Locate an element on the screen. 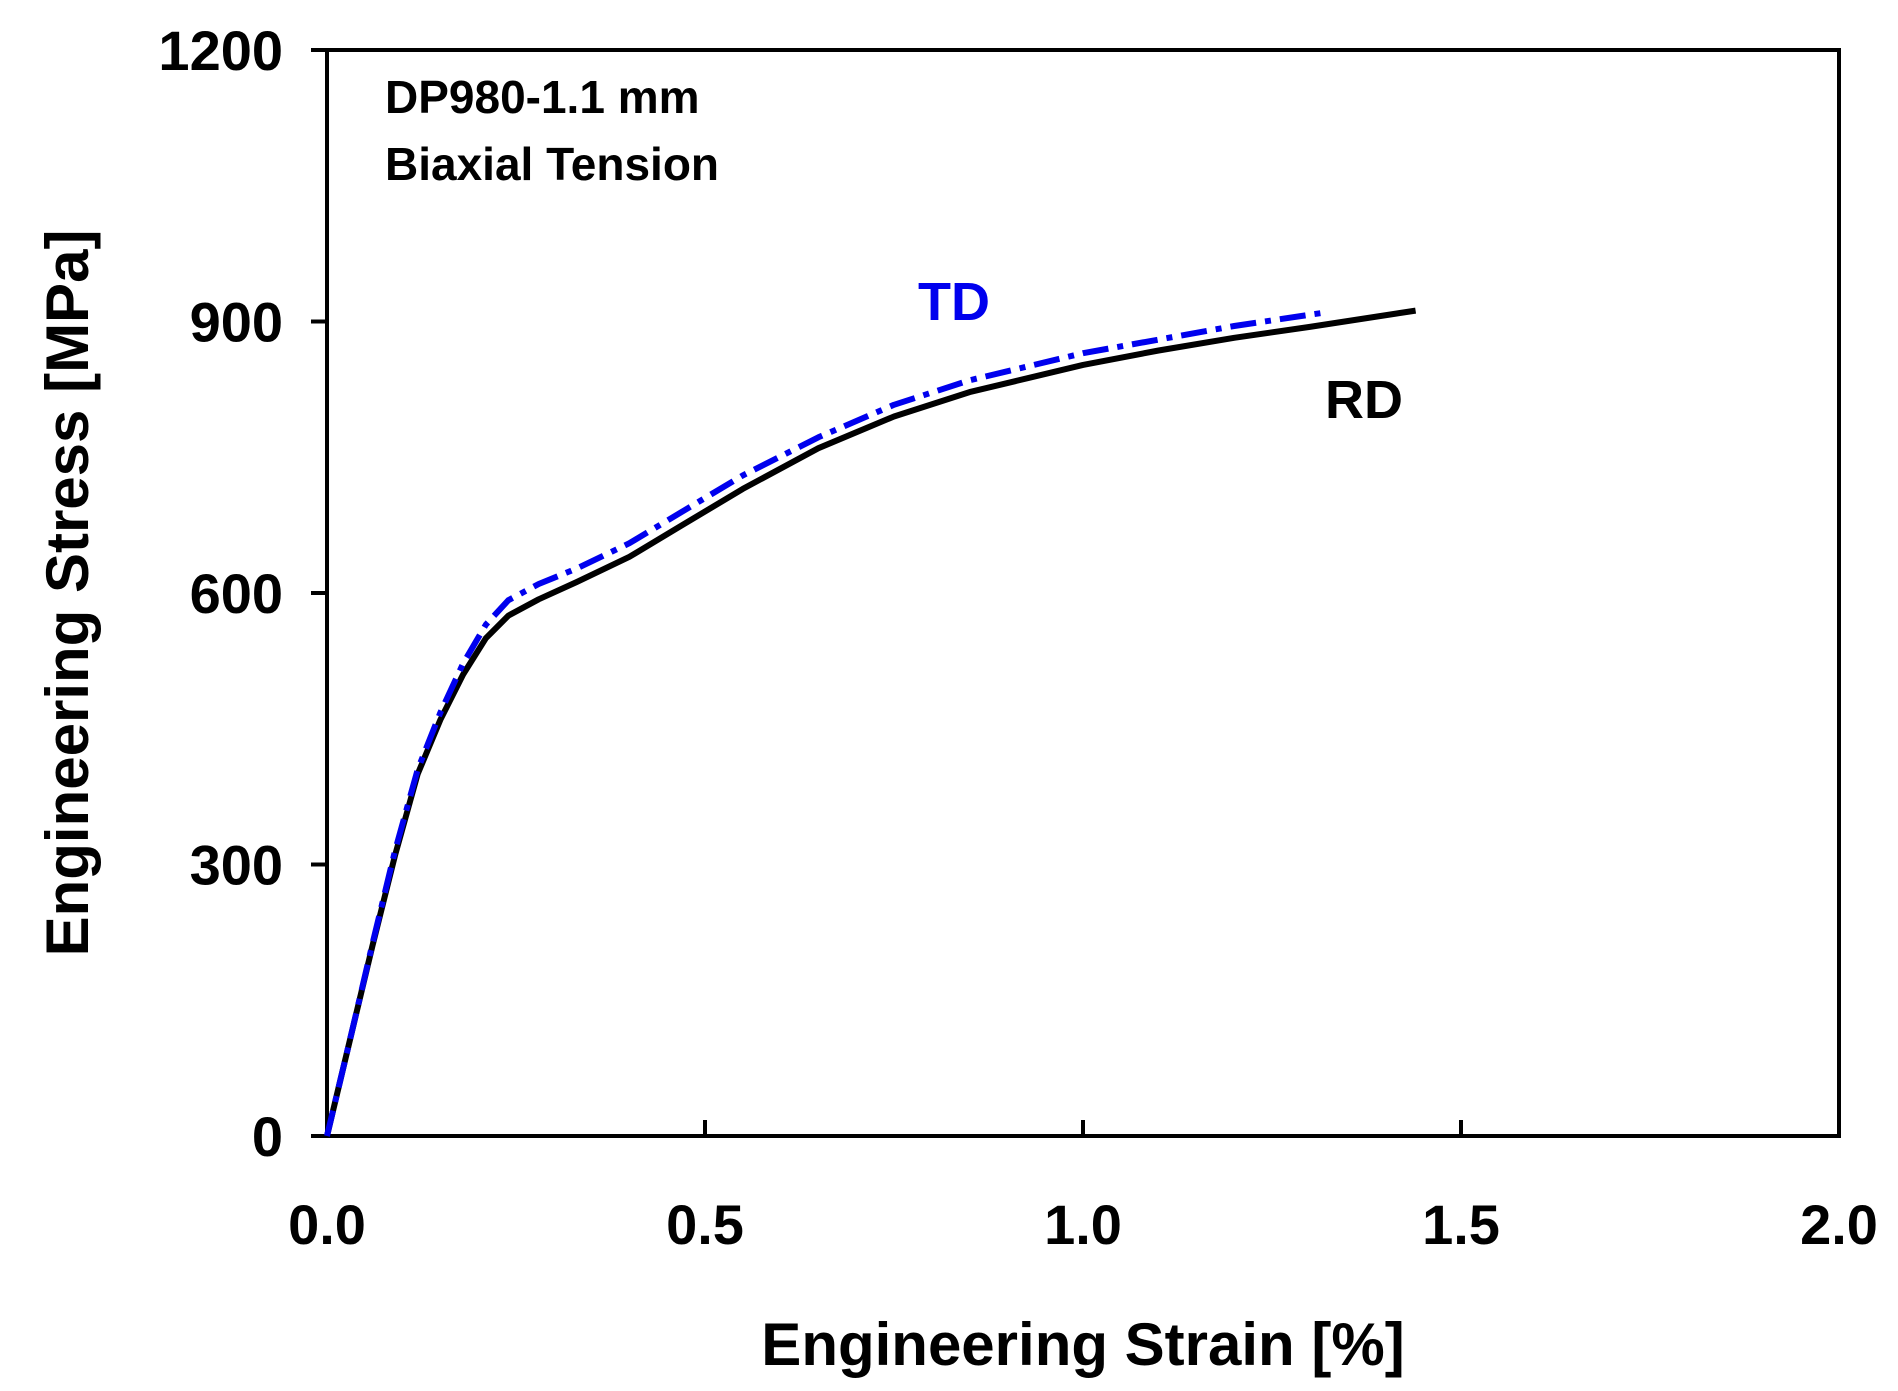 Image resolution: width=1898 pixels, height=1391 pixels. series-label-td: TD is located at coordinates (954, 302).